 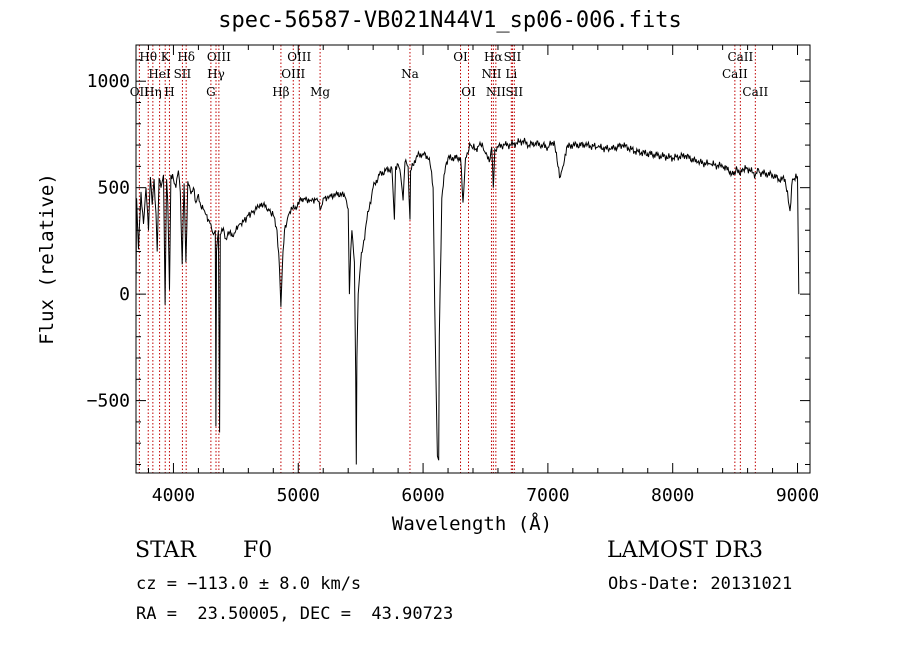 What do you see at coordinates (320, 92) in the screenshot?
I see `line-label: Mg` at bounding box center [320, 92].